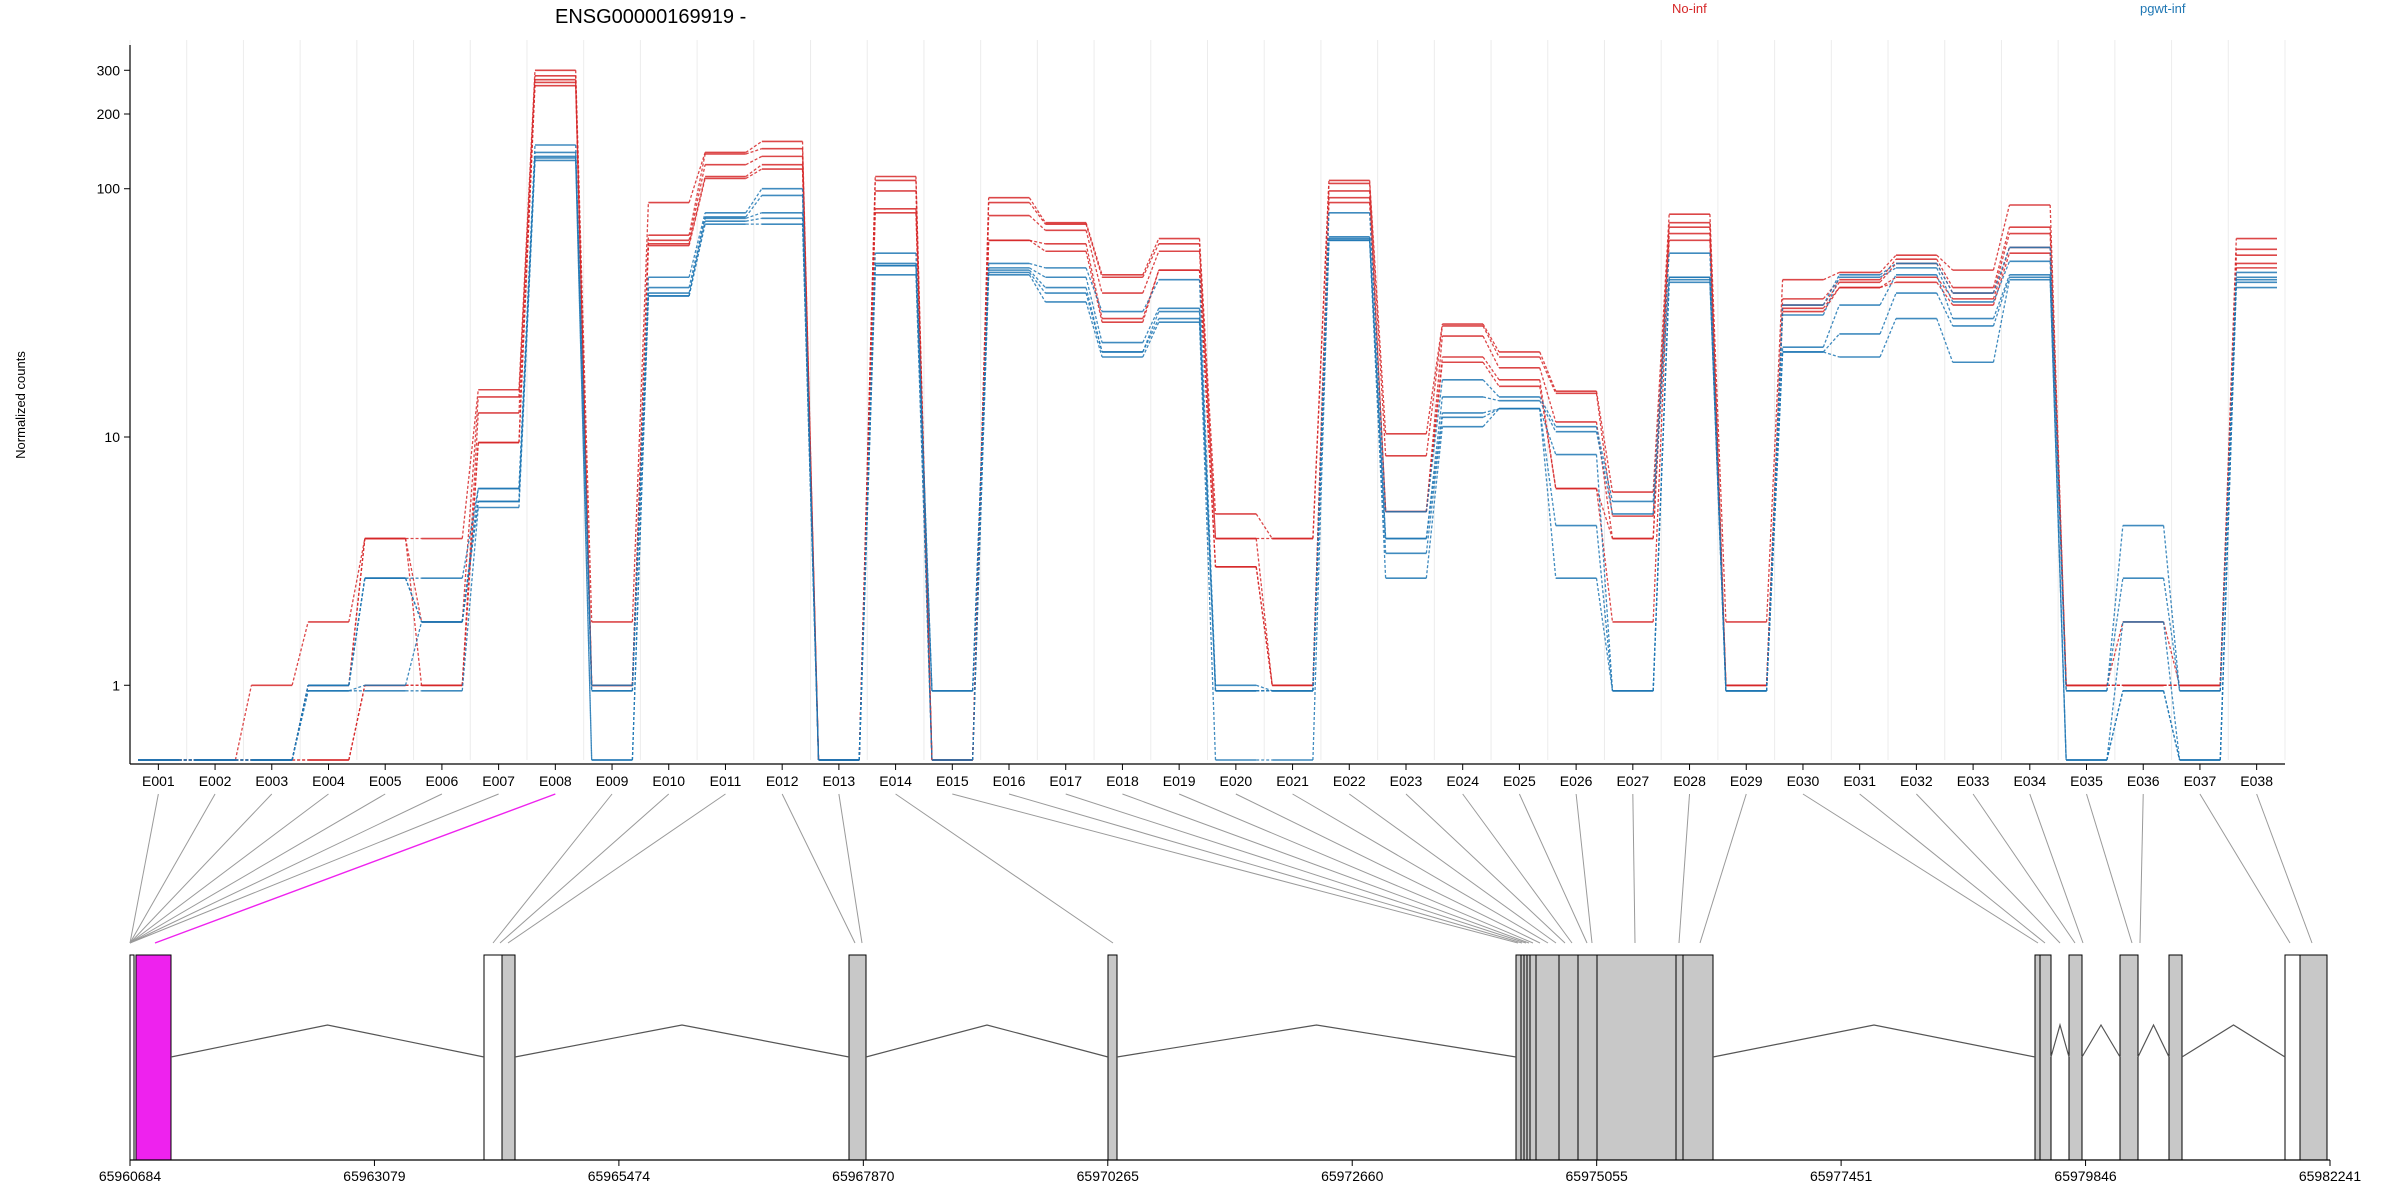 Image resolution: width=2400 pixels, height=1200 pixels. I want to click on x-tick-label-e034: E034, so click(2029, 781).